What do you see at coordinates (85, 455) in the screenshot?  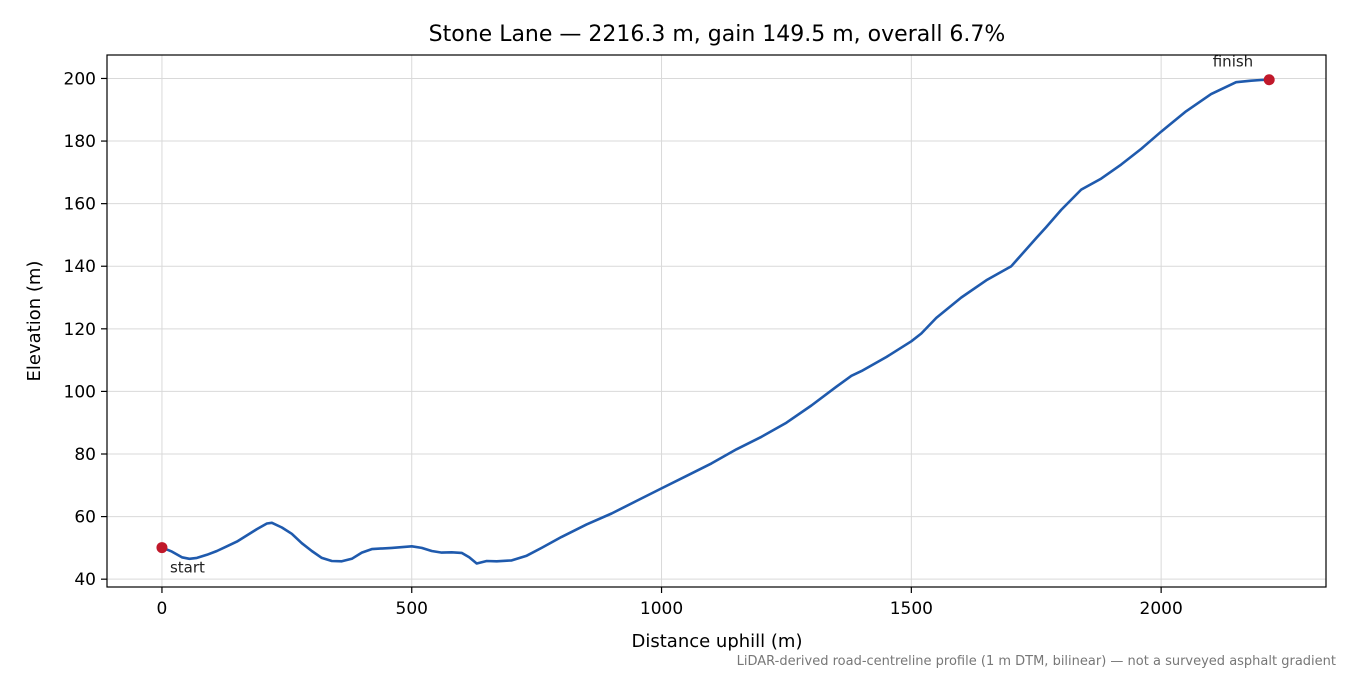 I see `y-tick-label: 80` at bounding box center [85, 455].